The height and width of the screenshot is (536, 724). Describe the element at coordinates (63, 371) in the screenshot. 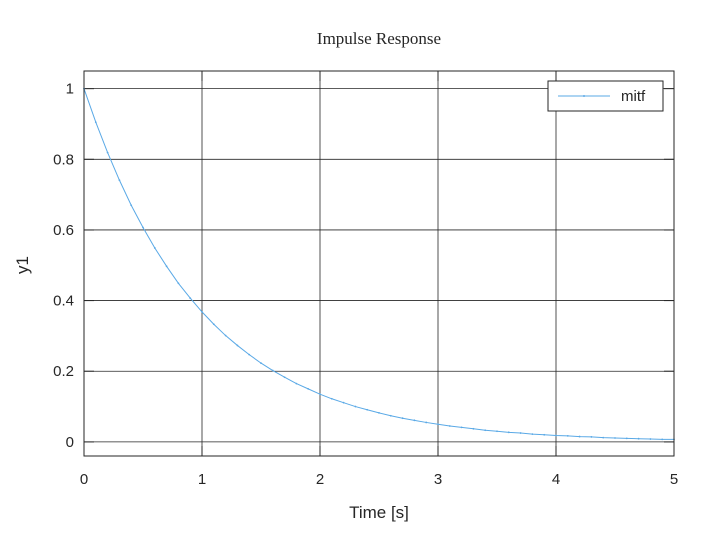

I see `y-tick-label: 0.2` at that location.